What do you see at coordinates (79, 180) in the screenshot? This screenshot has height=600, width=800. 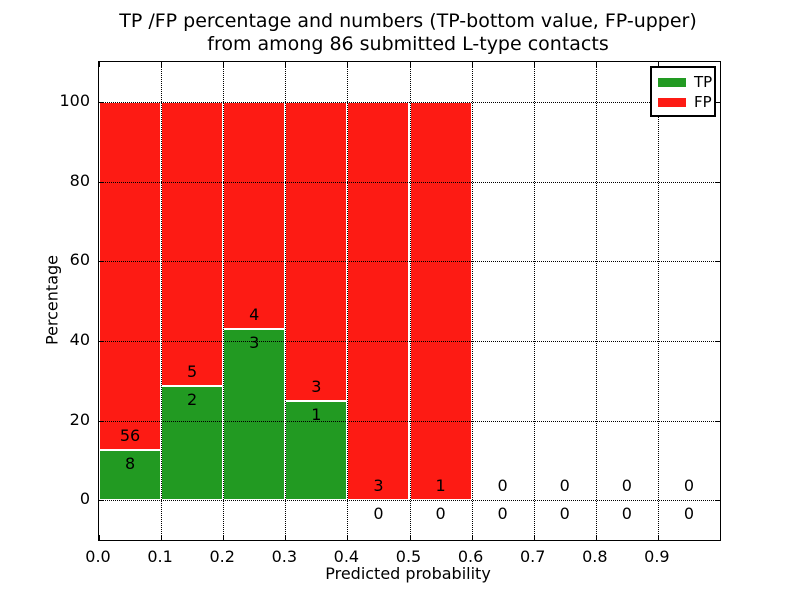 I see `y-tick-label: 80` at bounding box center [79, 180].